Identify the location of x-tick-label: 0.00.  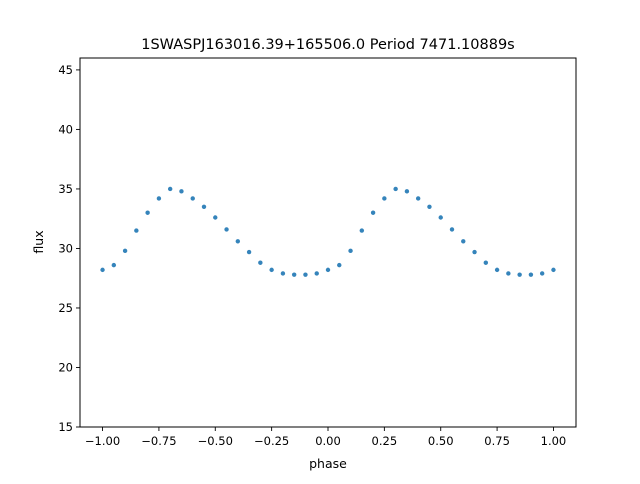
(328, 441).